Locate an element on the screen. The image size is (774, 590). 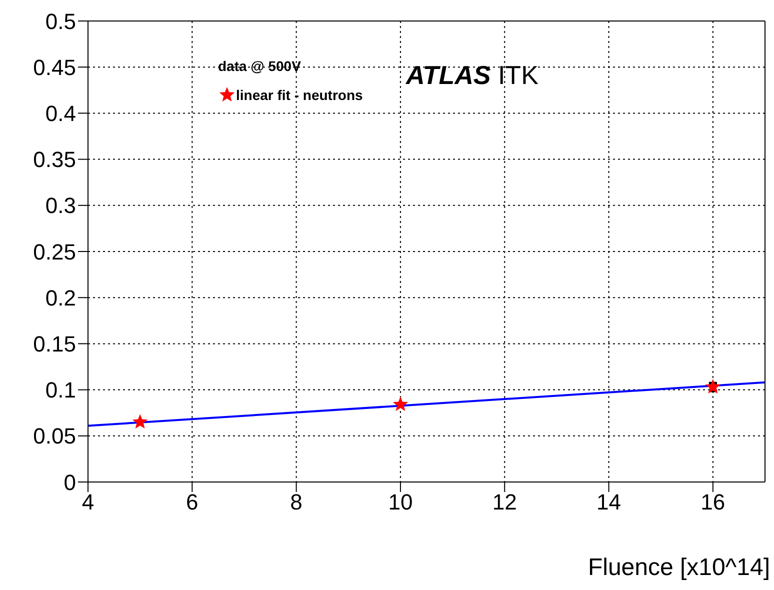
x-tick-label: 14 is located at coordinates (609, 502).